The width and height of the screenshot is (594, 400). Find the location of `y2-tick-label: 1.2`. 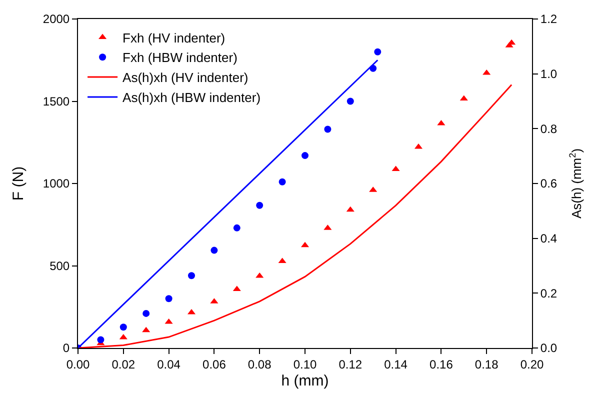

y2-tick-label: 1.2 is located at coordinates (549, 19).